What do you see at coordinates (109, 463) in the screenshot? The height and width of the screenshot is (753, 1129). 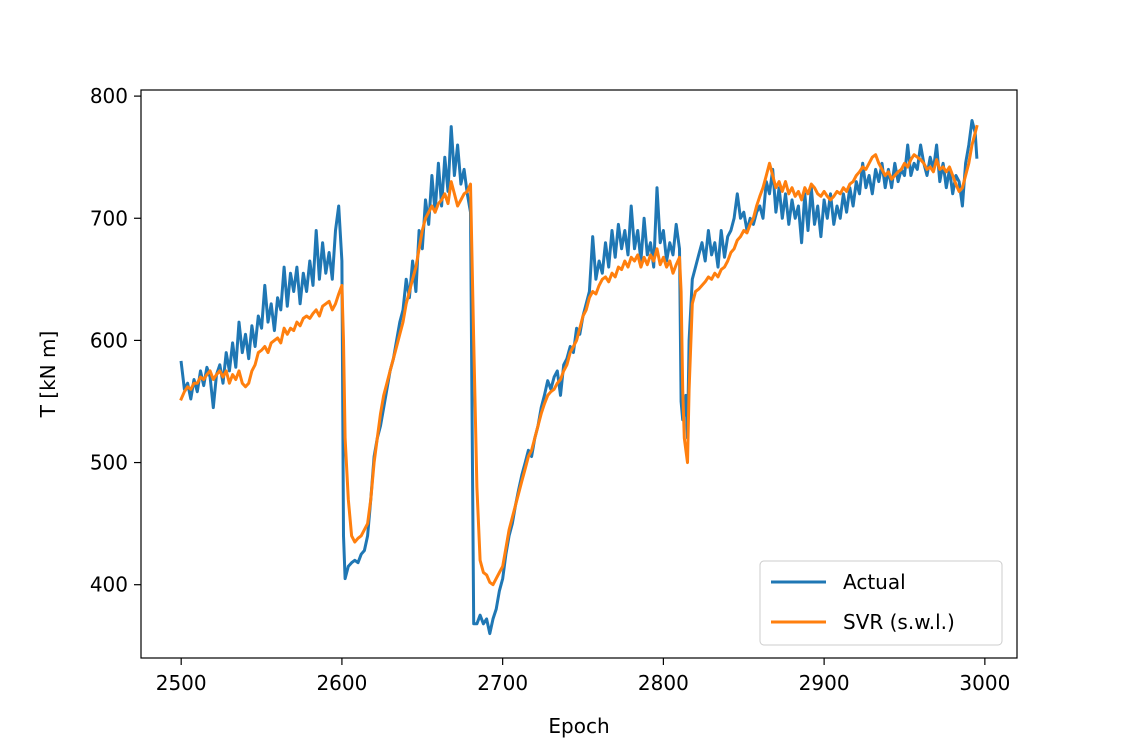 I see `y-tick-label: 500` at bounding box center [109, 463].